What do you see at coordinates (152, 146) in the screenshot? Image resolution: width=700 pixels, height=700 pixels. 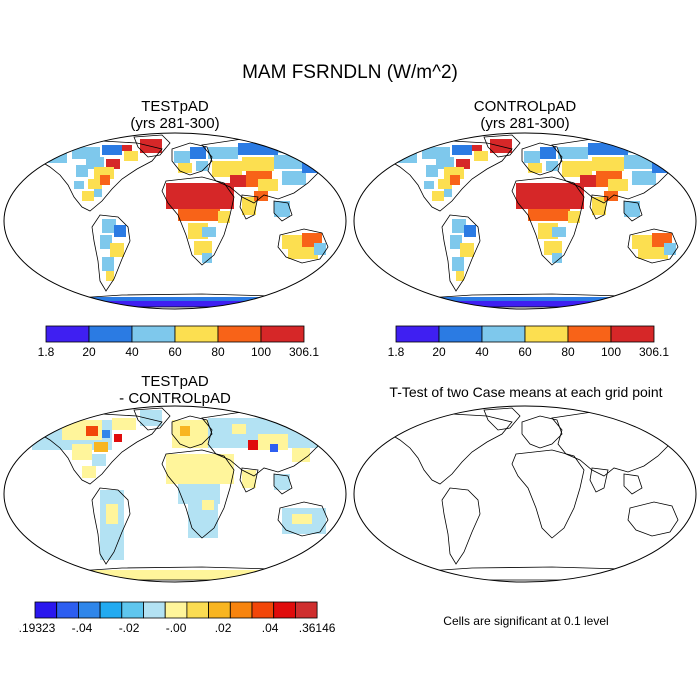 I see `test-greenland-outline` at bounding box center [152, 146].